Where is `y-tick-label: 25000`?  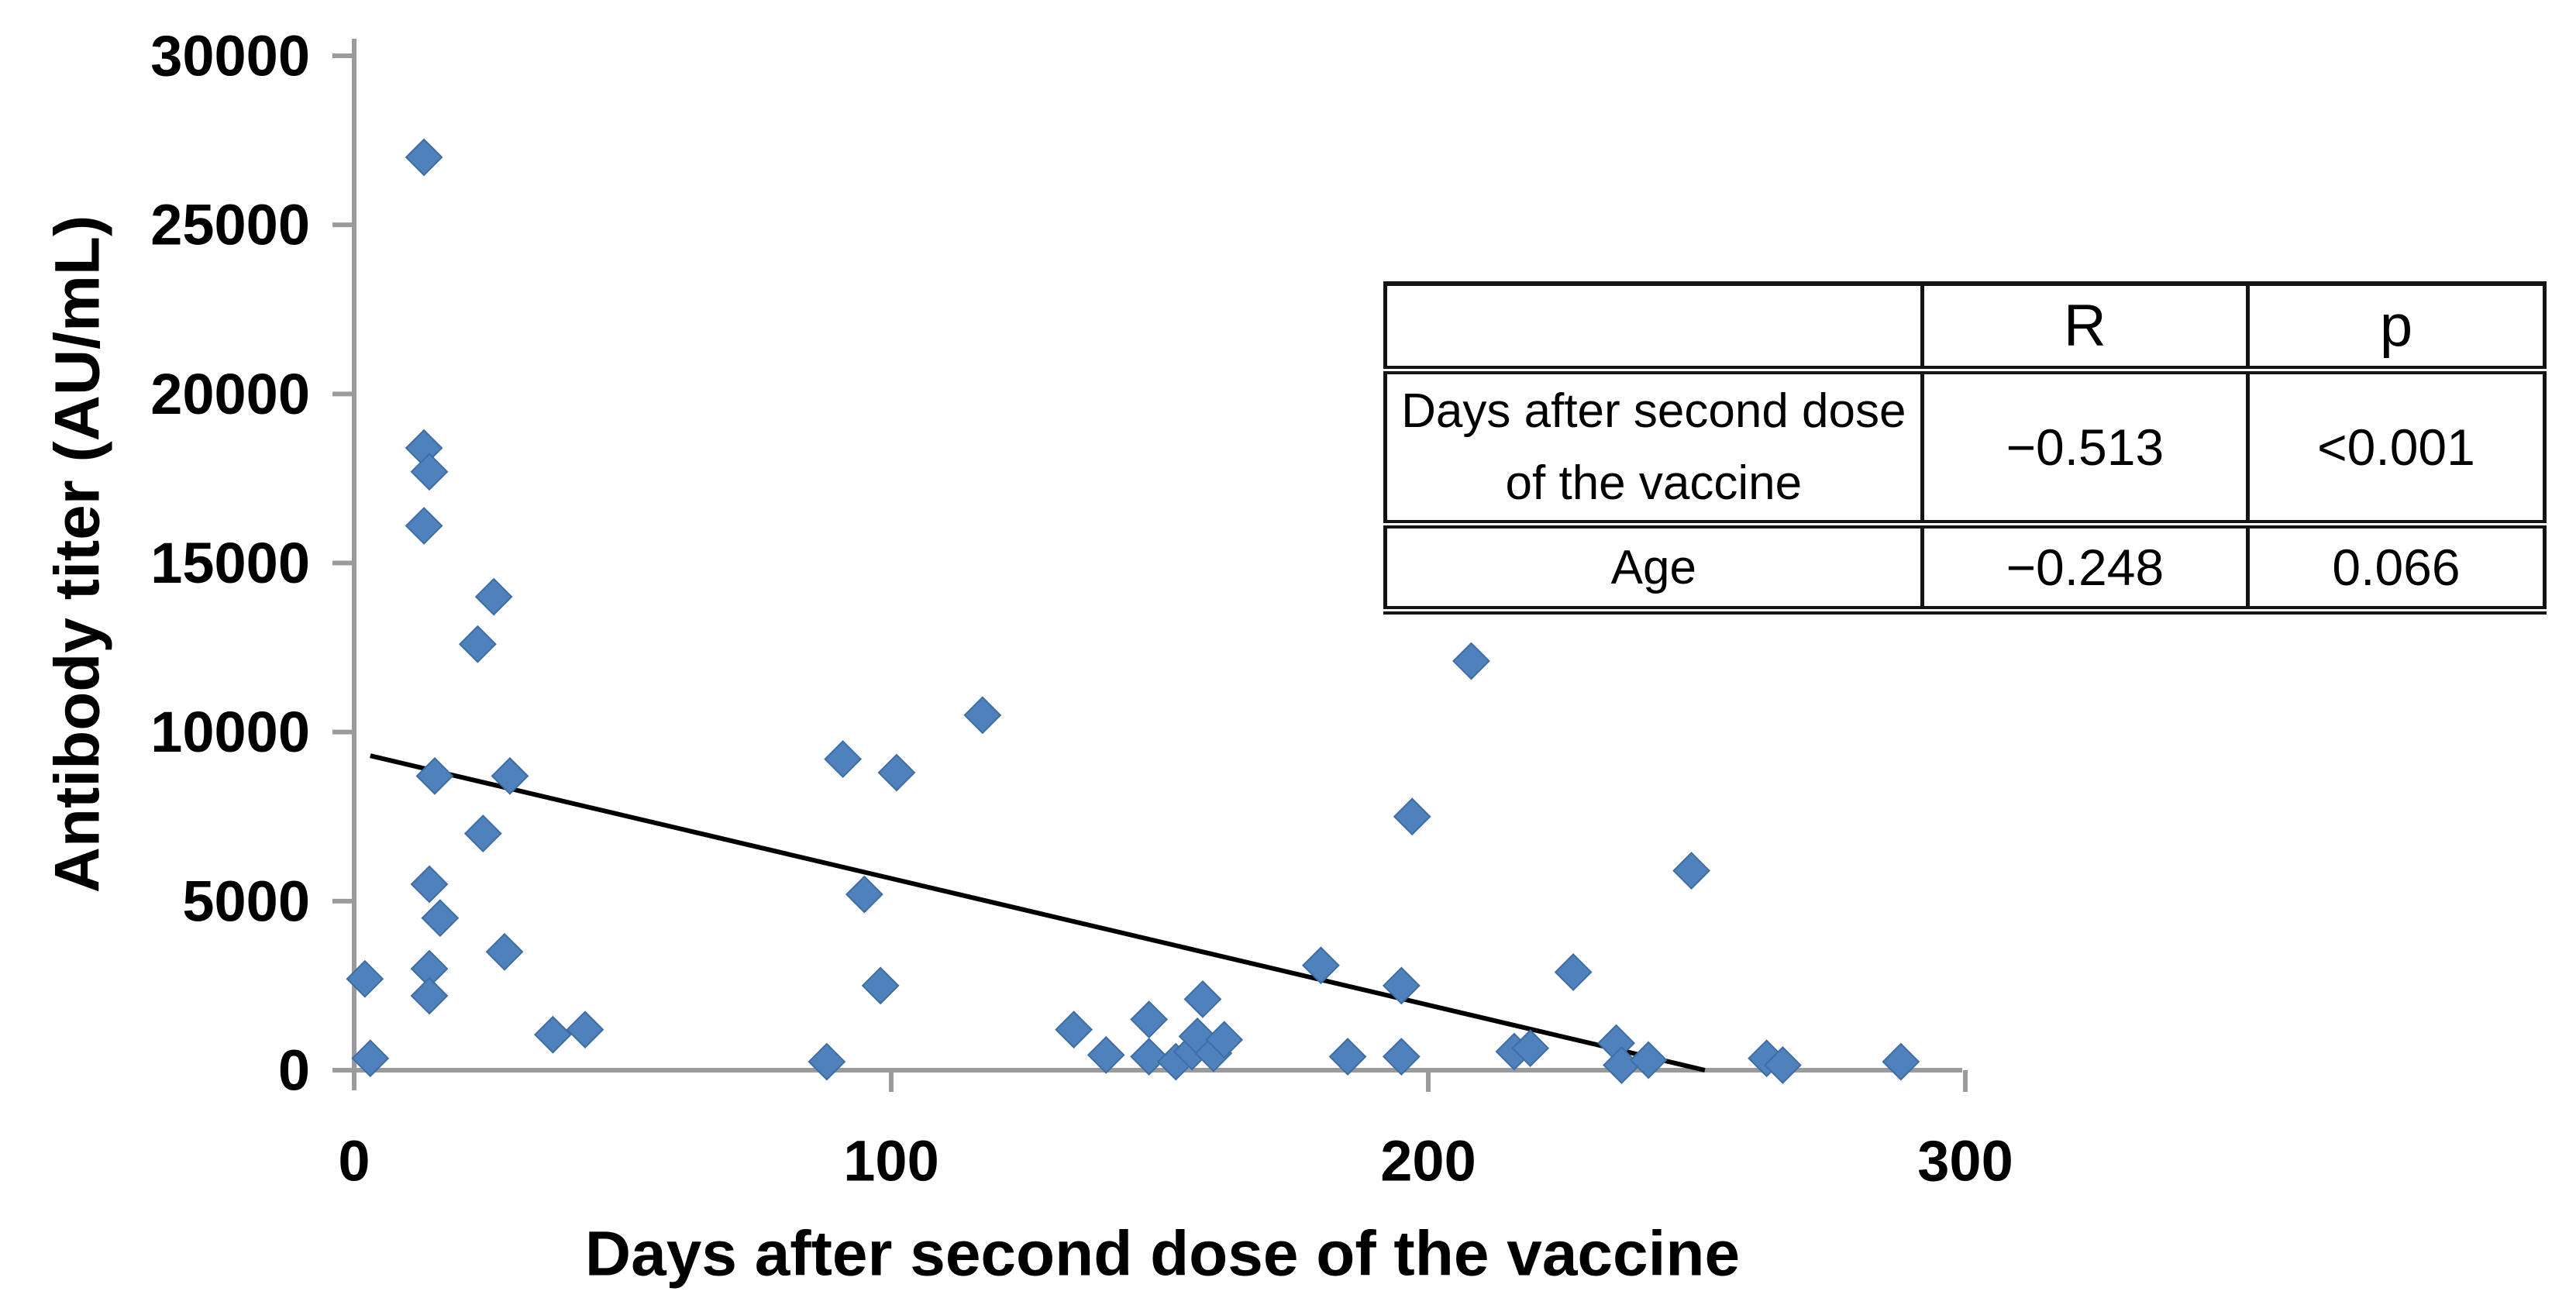
y-tick-label: 25000 is located at coordinates (230, 225).